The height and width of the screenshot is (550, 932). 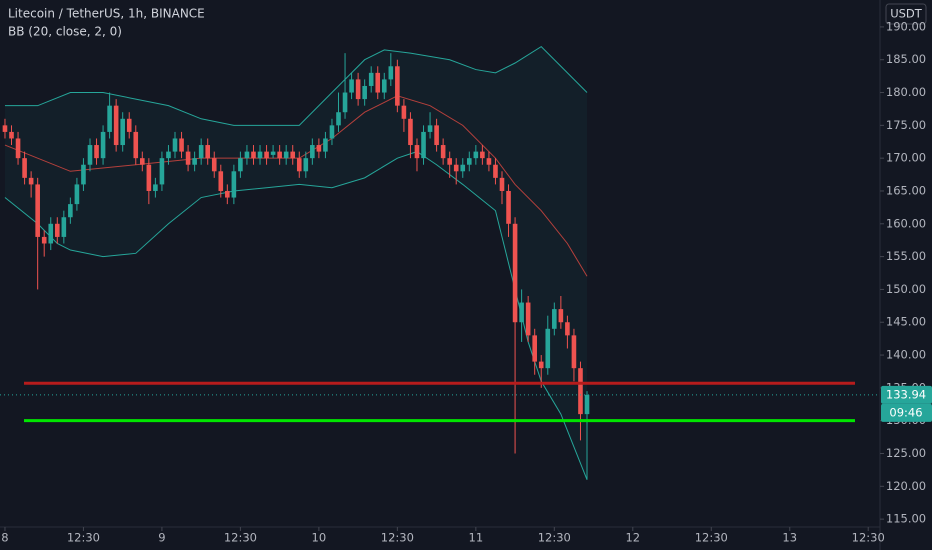 What do you see at coordinates (632, 538) in the screenshot?
I see `x-tick-label: 12` at bounding box center [632, 538].